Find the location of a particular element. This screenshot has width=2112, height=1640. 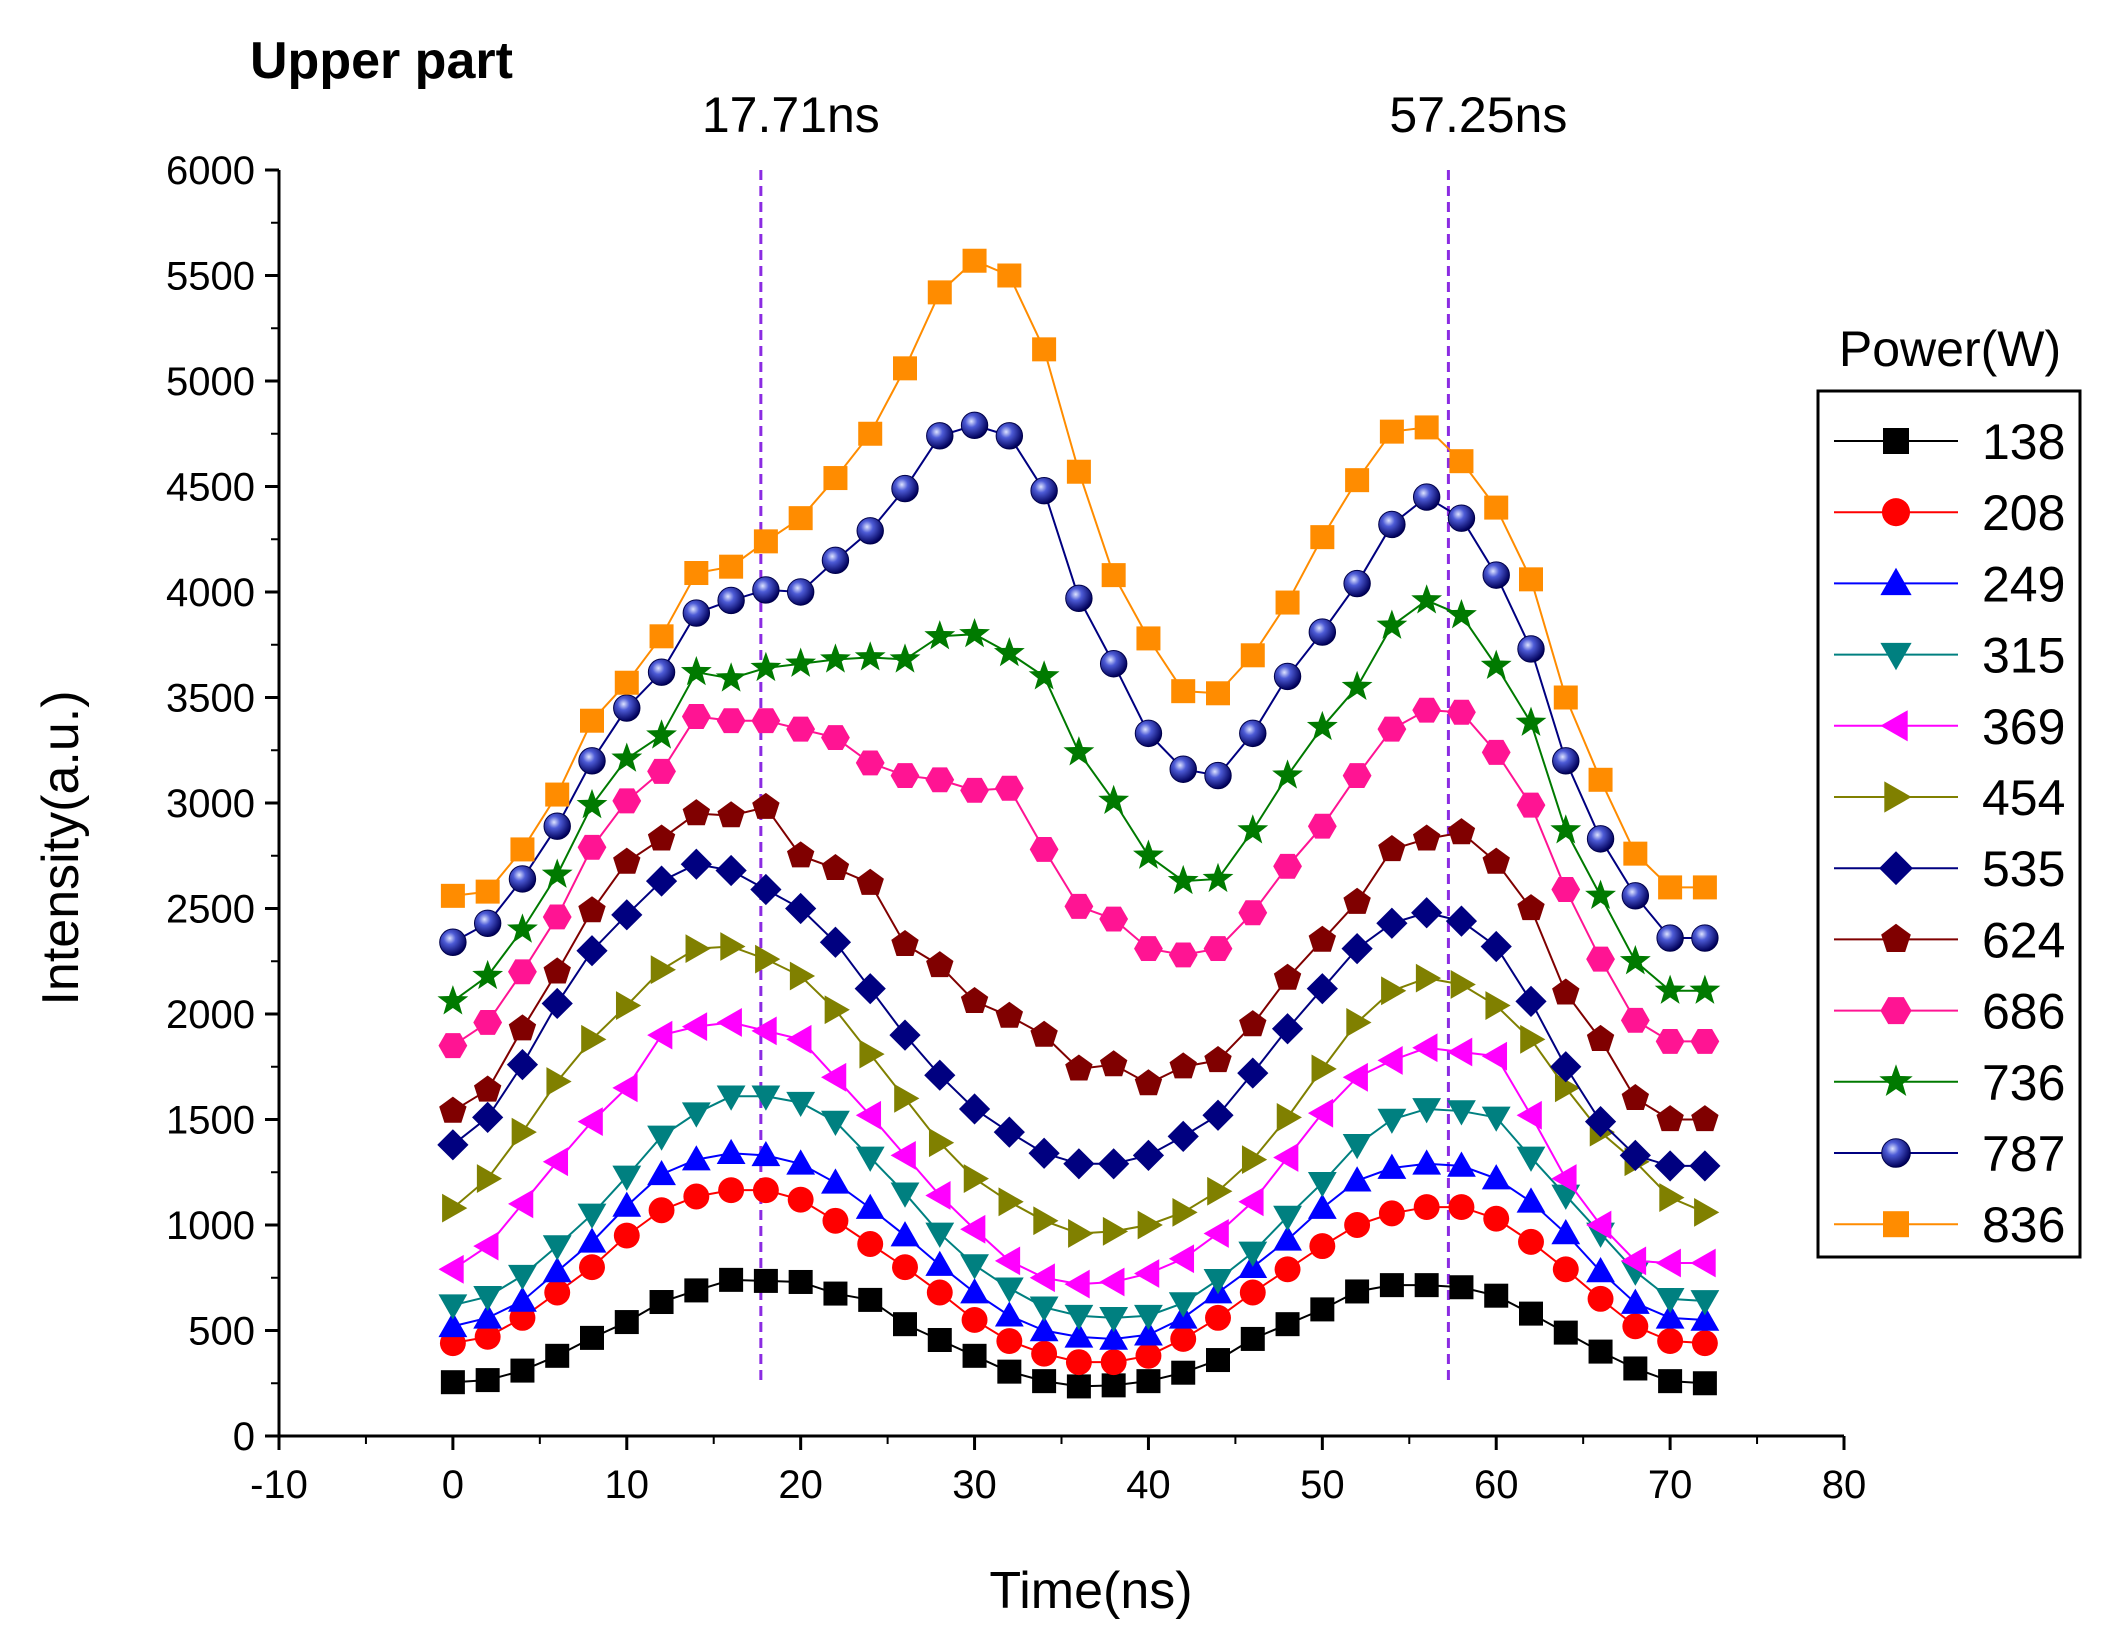

x-tick-label: 70 is located at coordinates (1670, 1485).